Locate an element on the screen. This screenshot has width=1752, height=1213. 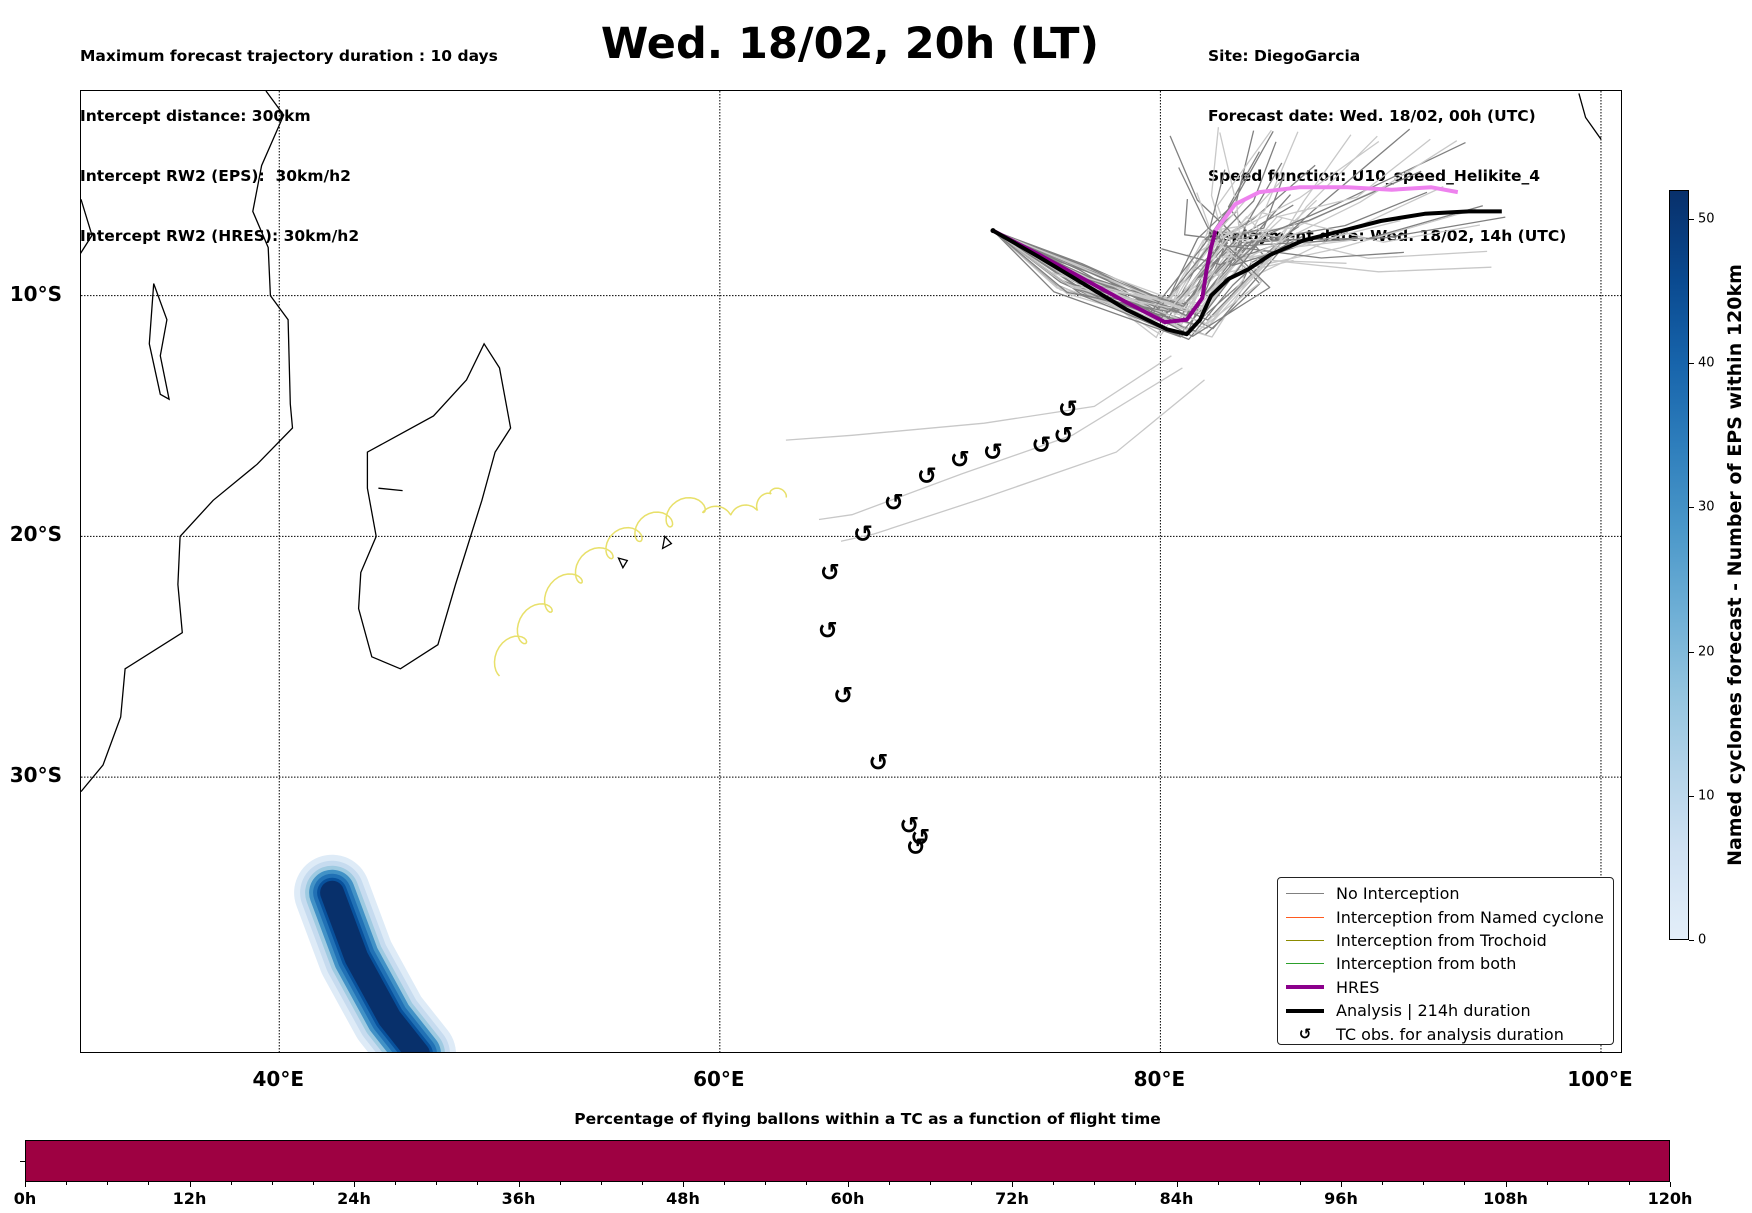
launch-site-marker is located at coordinates (993, 231).